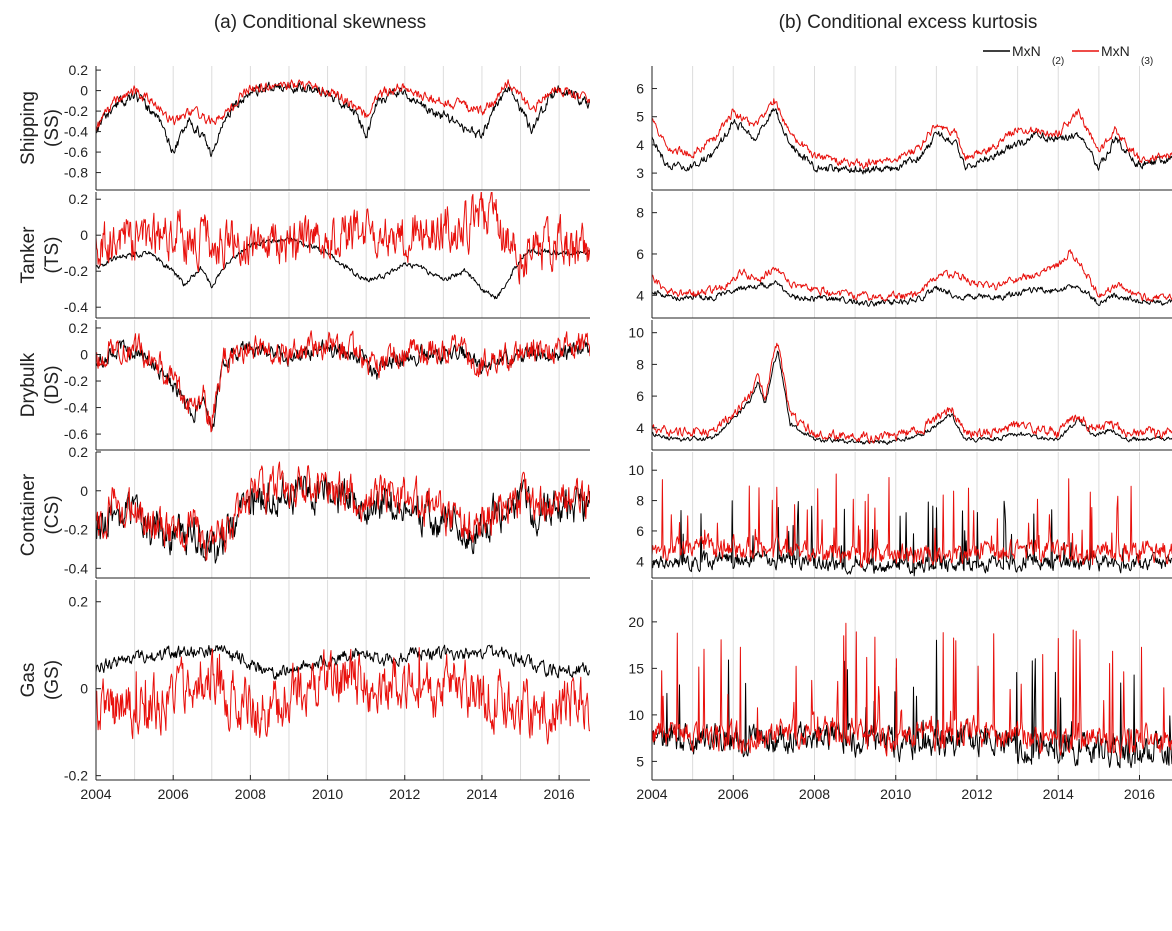 The width and height of the screenshot is (1172, 931). I want to click on panel-drybulk-kurt: 10 8 6 4, so click(900, 385).